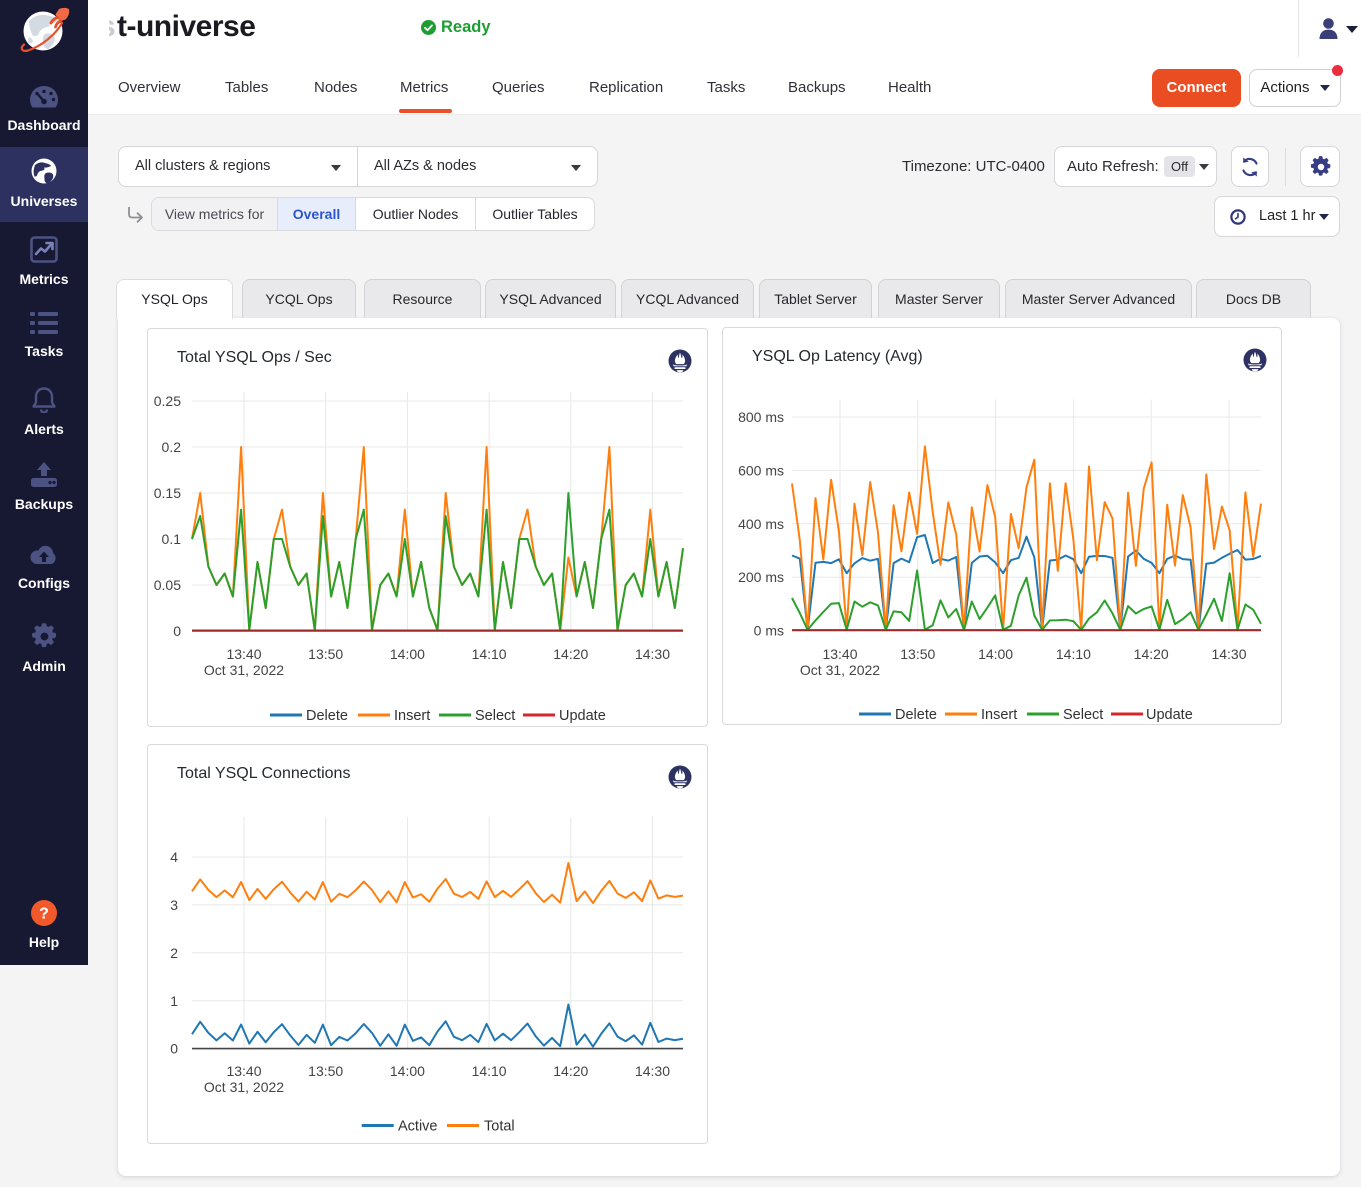 The image size is (1361, 1187). I want to click on svg-text: Total YSQL Ops / Sec, so click(254, 357).